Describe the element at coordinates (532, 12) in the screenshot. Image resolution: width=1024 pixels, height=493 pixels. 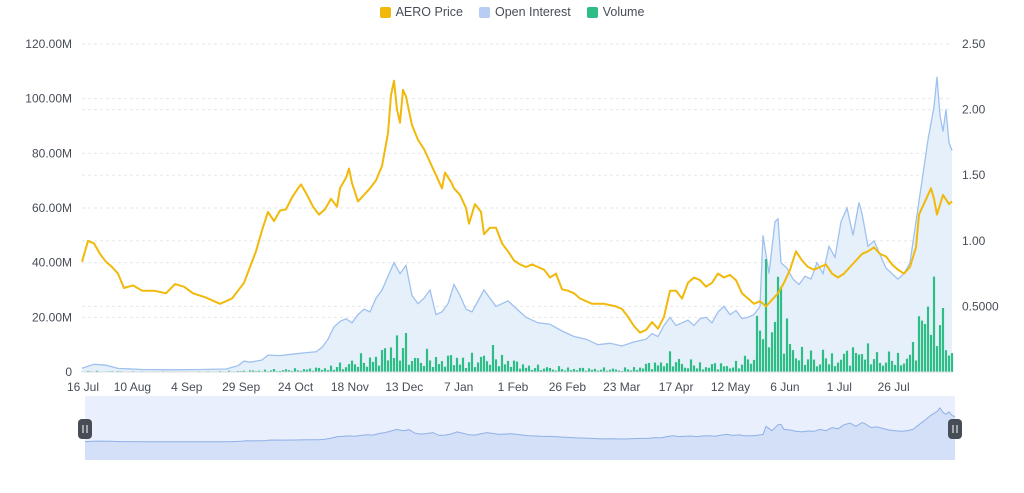
I see `legend-label-open-interest: Open Interest` at that location.